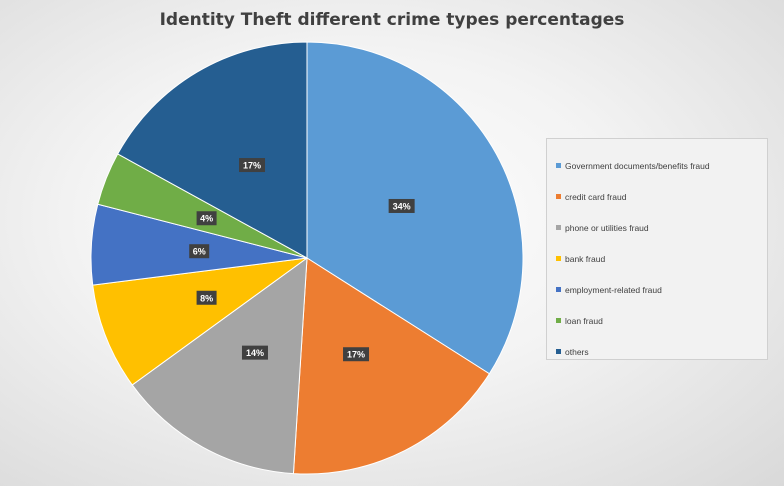  I want to click on data-label-text: 8%, so click(206, 298).